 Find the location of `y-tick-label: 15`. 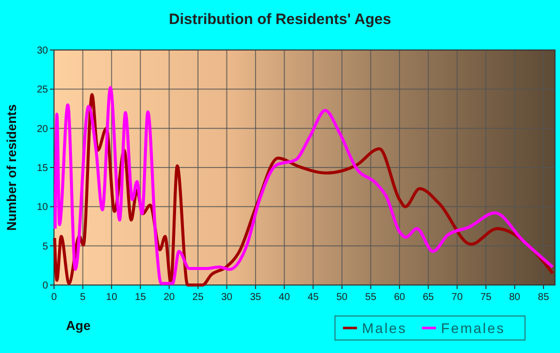

y-tick-label: 15 is located at coordinates (42, 168).